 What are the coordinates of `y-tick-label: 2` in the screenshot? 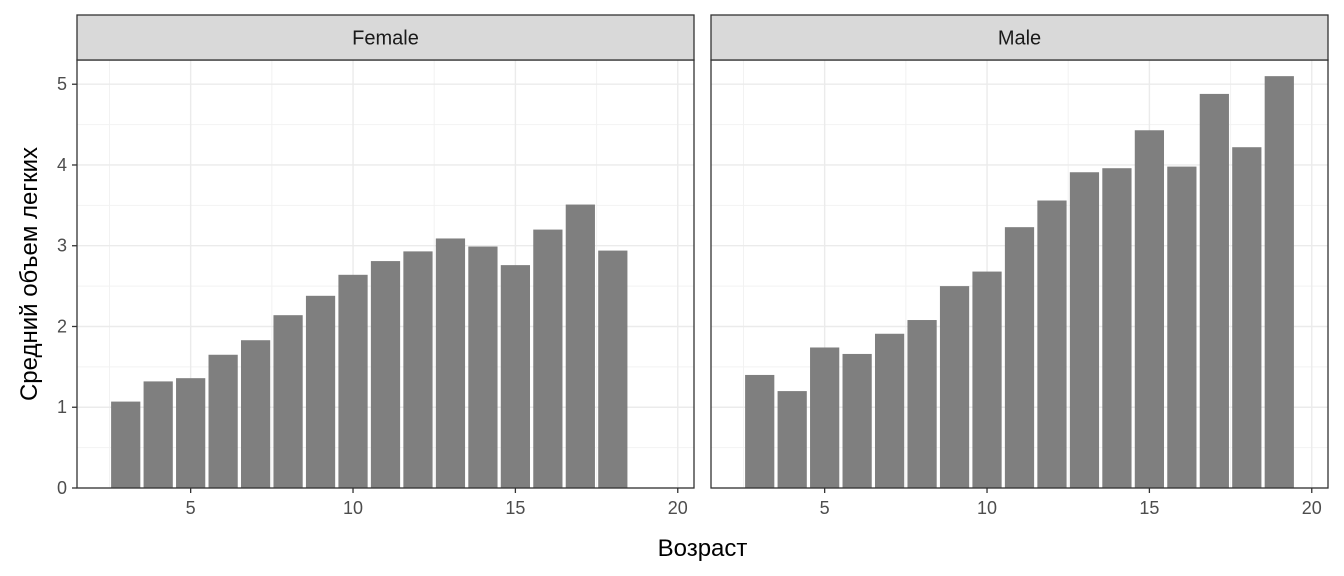 It's located at (62, 326).